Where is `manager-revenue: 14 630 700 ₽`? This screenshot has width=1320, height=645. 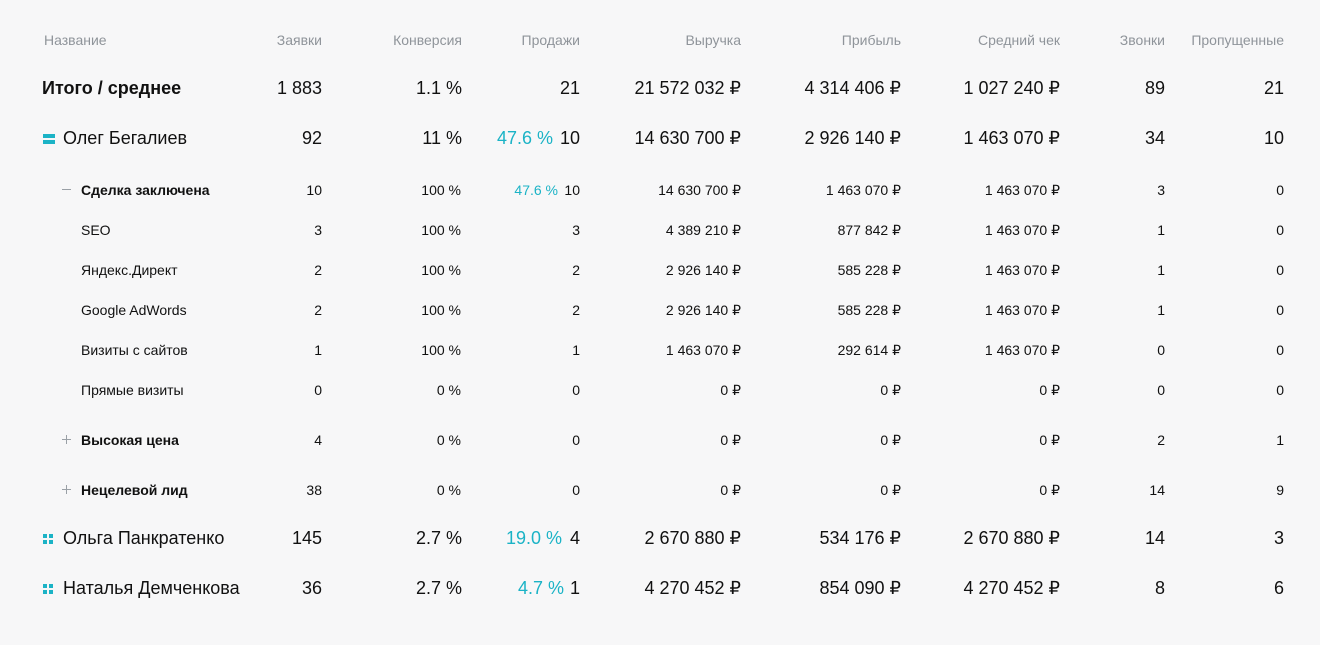 manager-revenue: 14 630 700 ₽ is located at coordinates (687, 138).